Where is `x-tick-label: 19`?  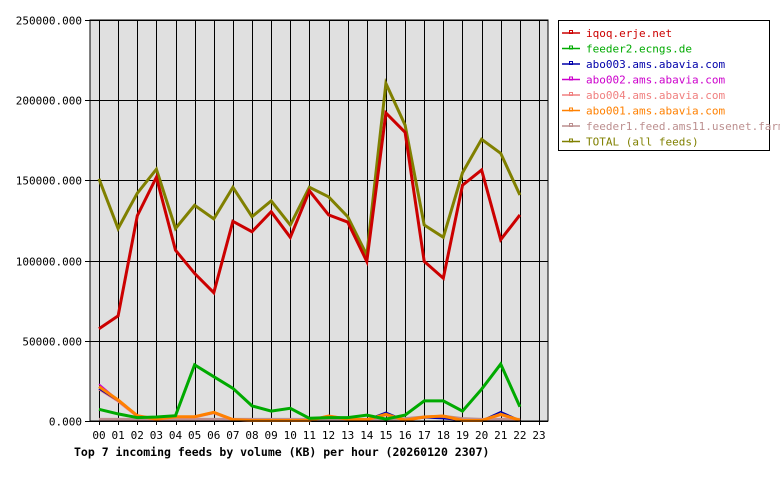 x-tick-label: 19 is located at coordinates (462, 435).